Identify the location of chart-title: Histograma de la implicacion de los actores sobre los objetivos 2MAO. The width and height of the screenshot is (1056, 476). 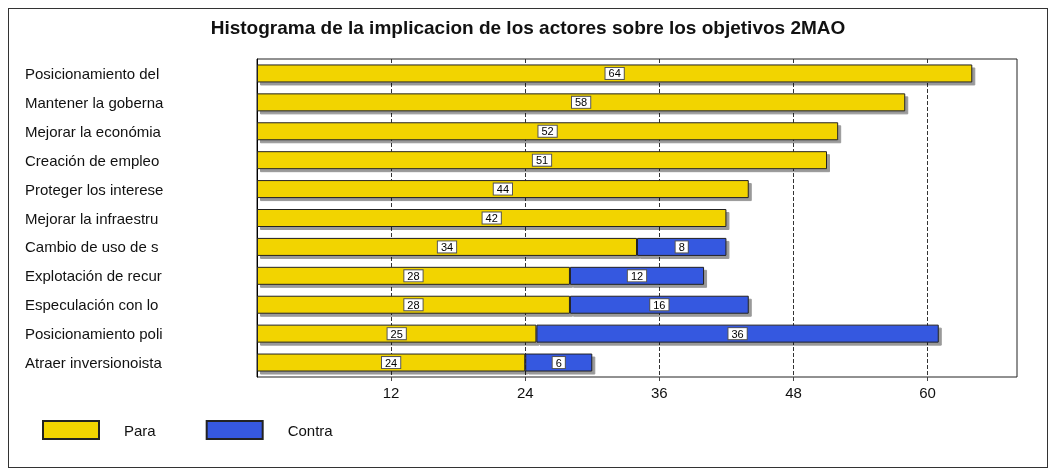
(528, 27).